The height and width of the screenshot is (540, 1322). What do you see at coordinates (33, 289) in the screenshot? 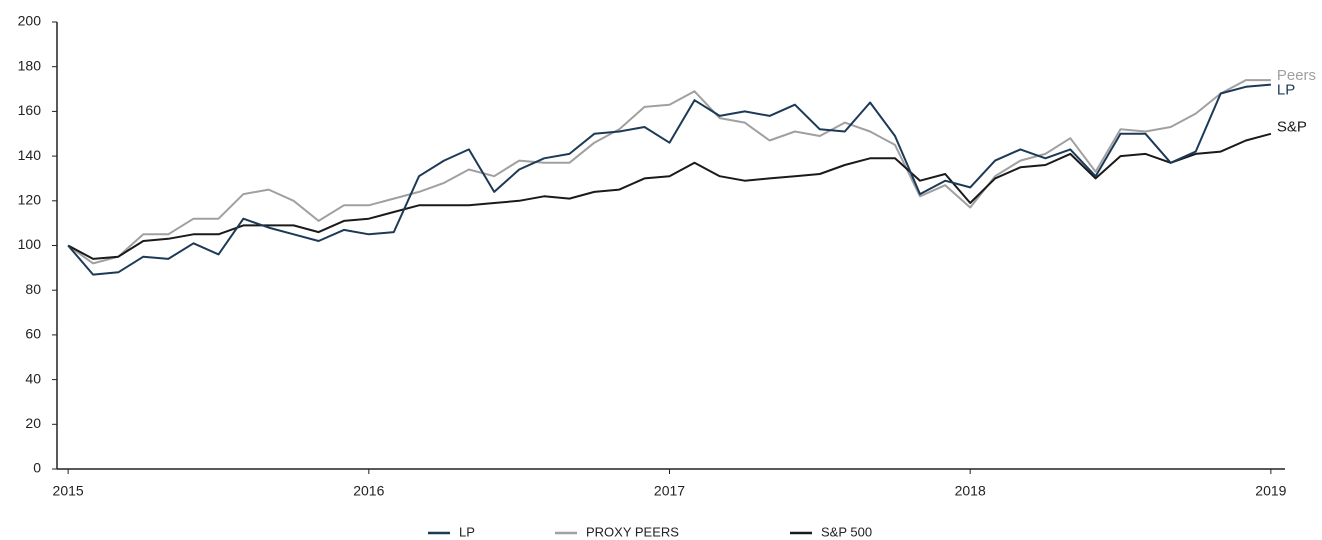
I see `y-tick-label: 80` at bounding box center [33, 289].